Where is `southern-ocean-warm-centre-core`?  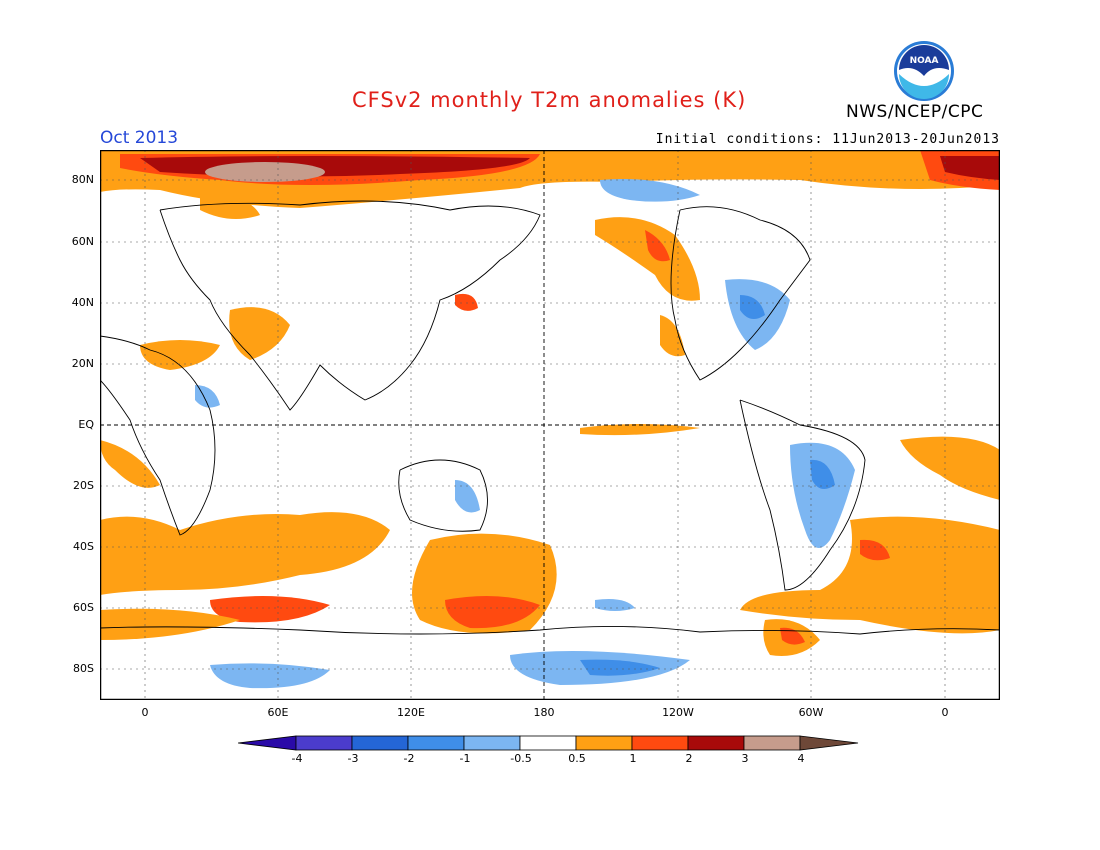
southern-ocean-warm-centre-core is located at coordinates (492, 612).